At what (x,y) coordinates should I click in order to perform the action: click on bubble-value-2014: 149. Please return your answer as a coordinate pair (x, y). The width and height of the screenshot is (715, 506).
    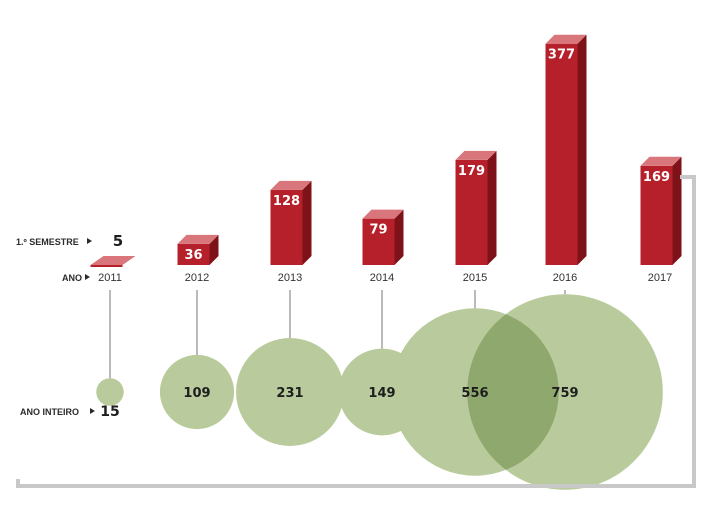
    Looking at the image, I should click on (381, 393).